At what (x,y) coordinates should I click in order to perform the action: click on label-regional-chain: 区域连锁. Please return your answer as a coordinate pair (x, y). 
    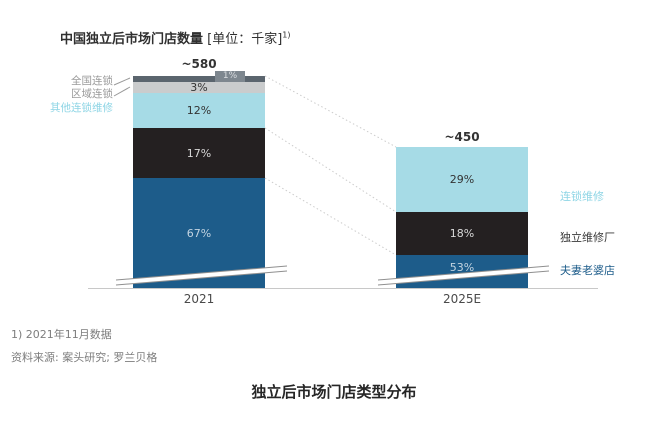
    Looking at the image, I should click on (92, 94).